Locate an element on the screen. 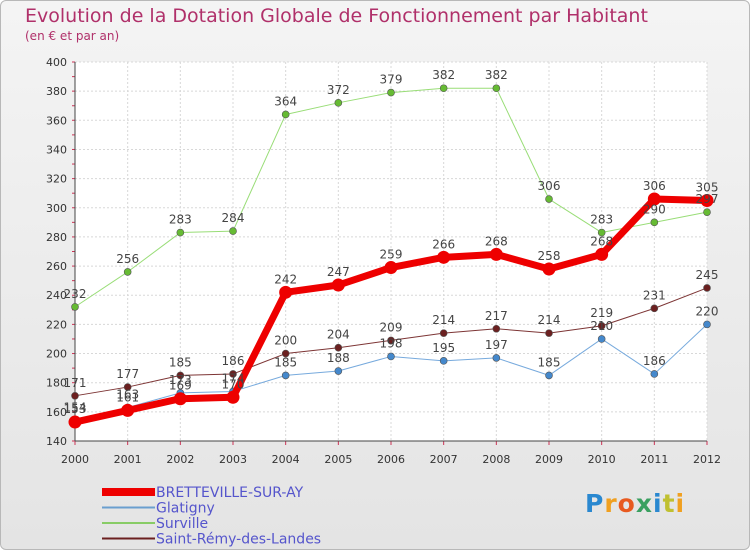  data-label: 247 is located at coordinates (338, 272).